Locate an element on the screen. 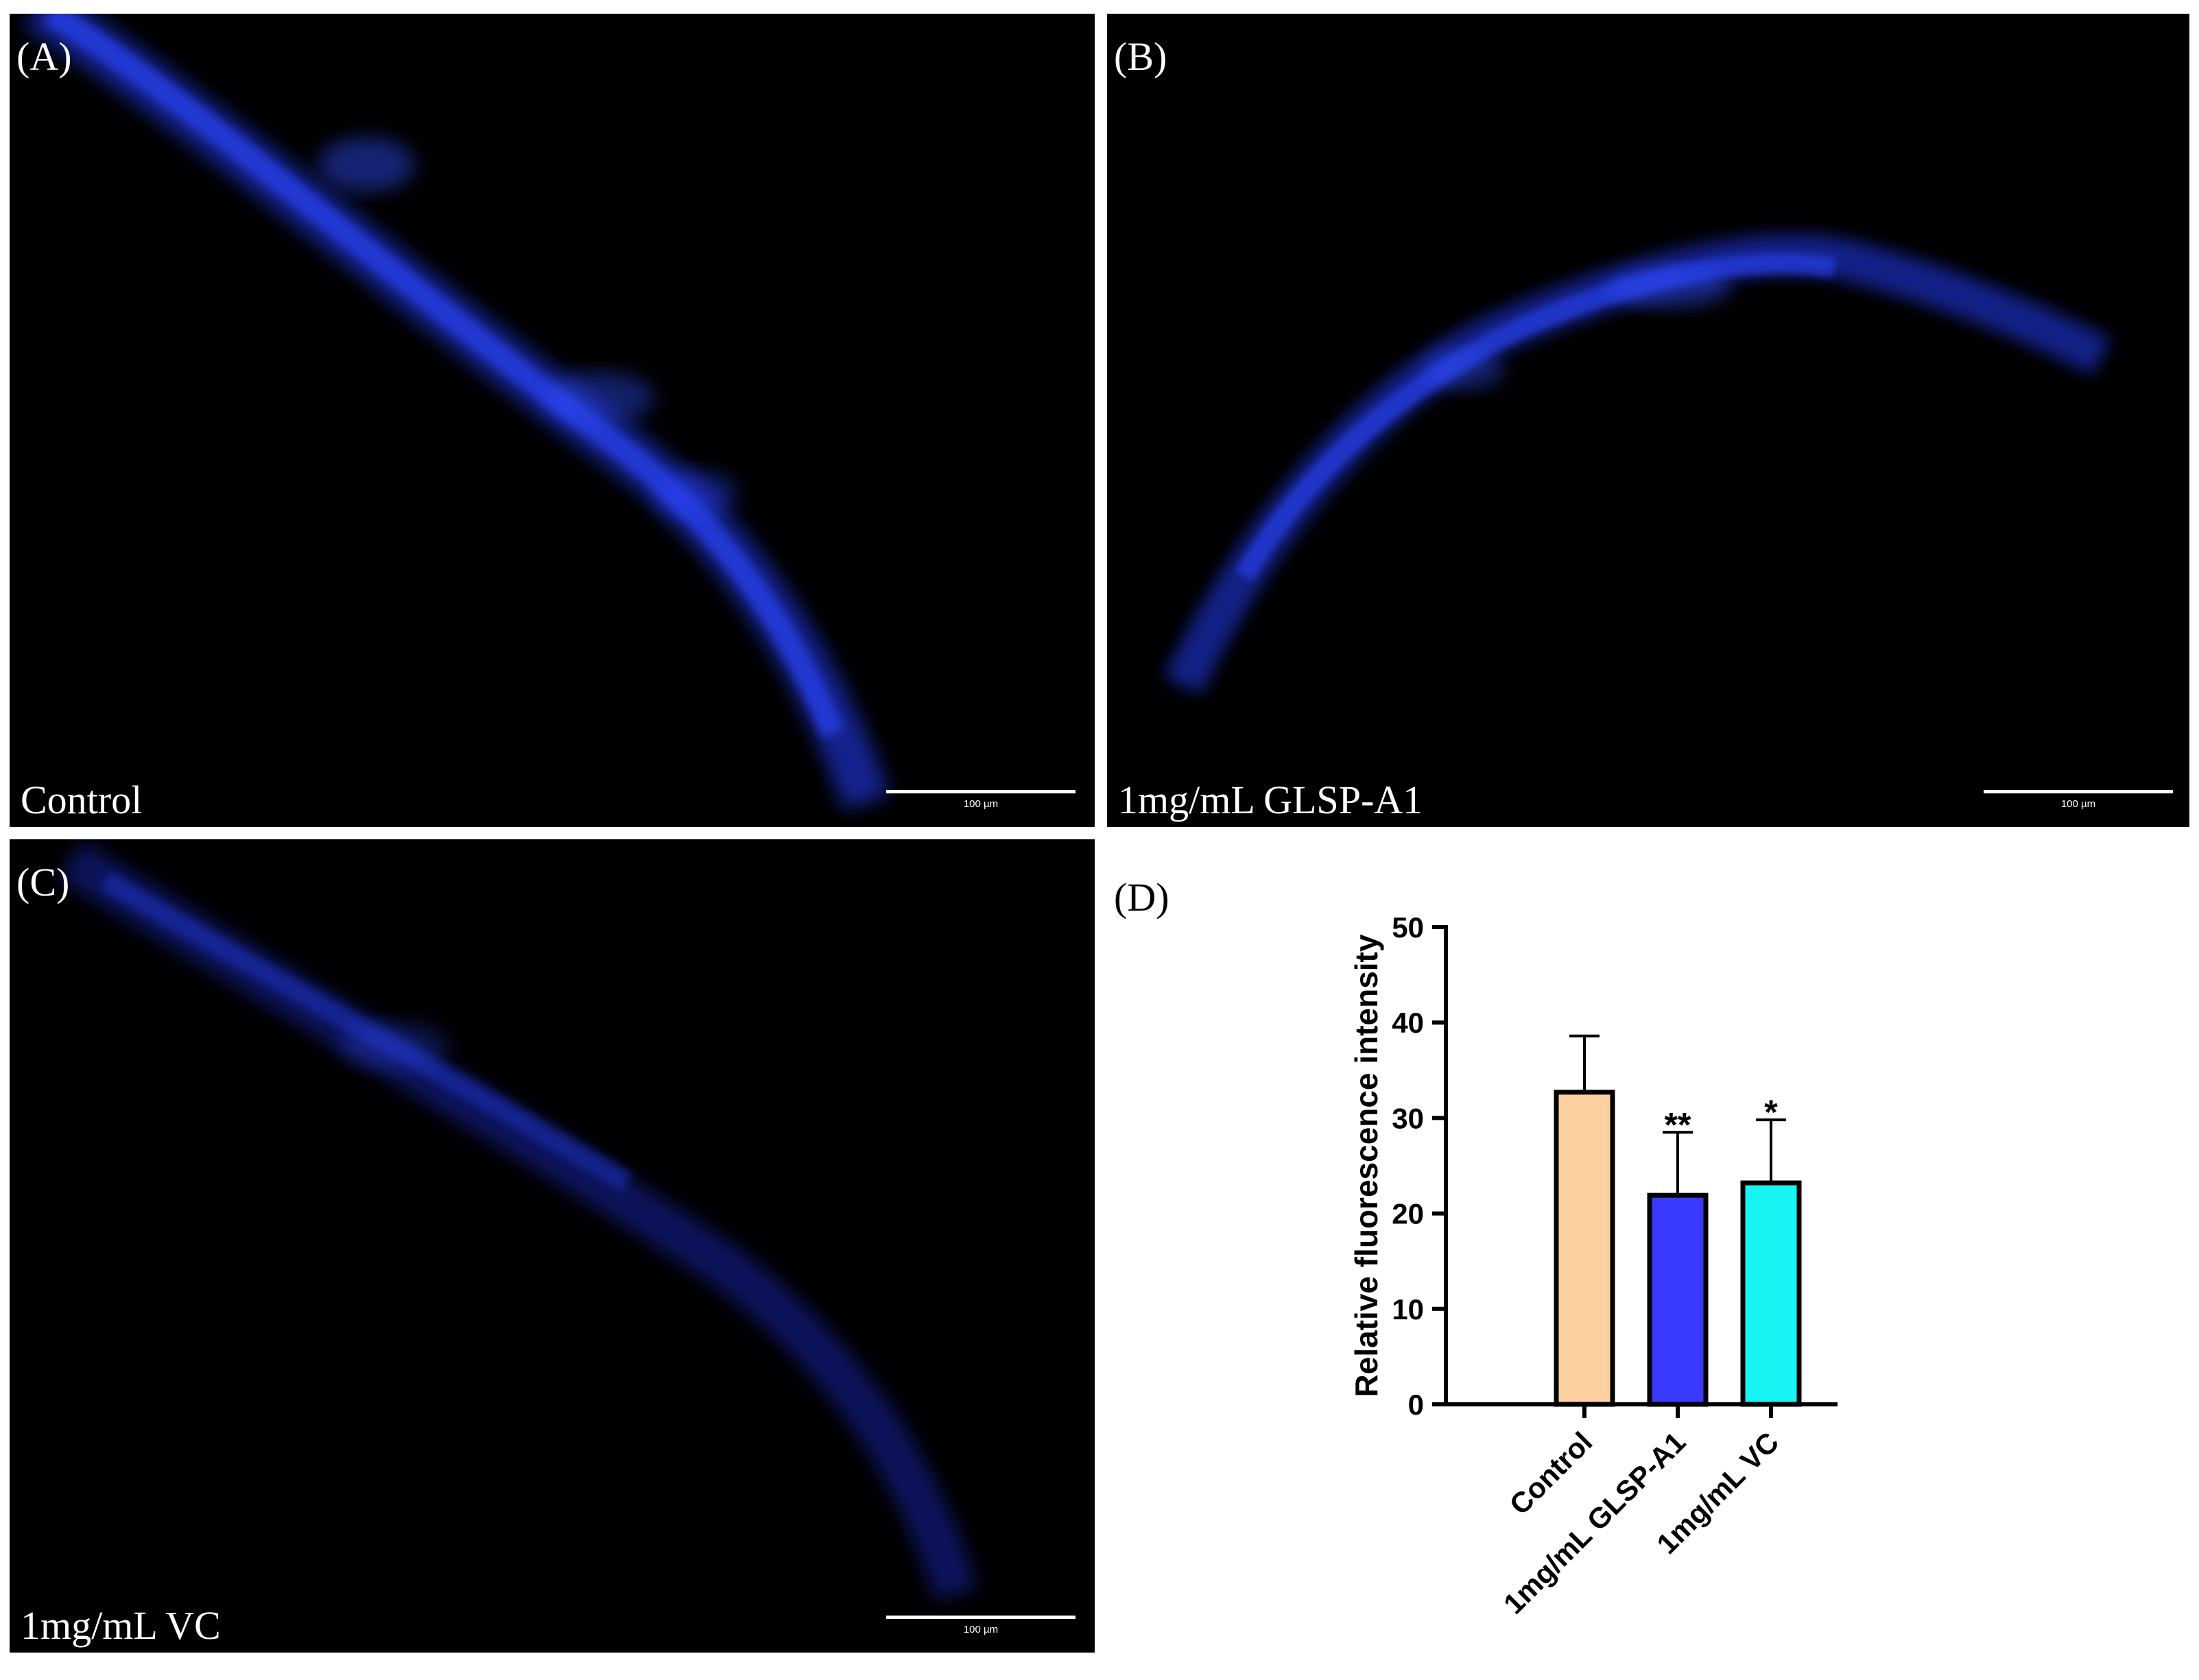 The image size is (2199, 1680). scale-label-c: 100 µm is located at coordinates (981, 1629).